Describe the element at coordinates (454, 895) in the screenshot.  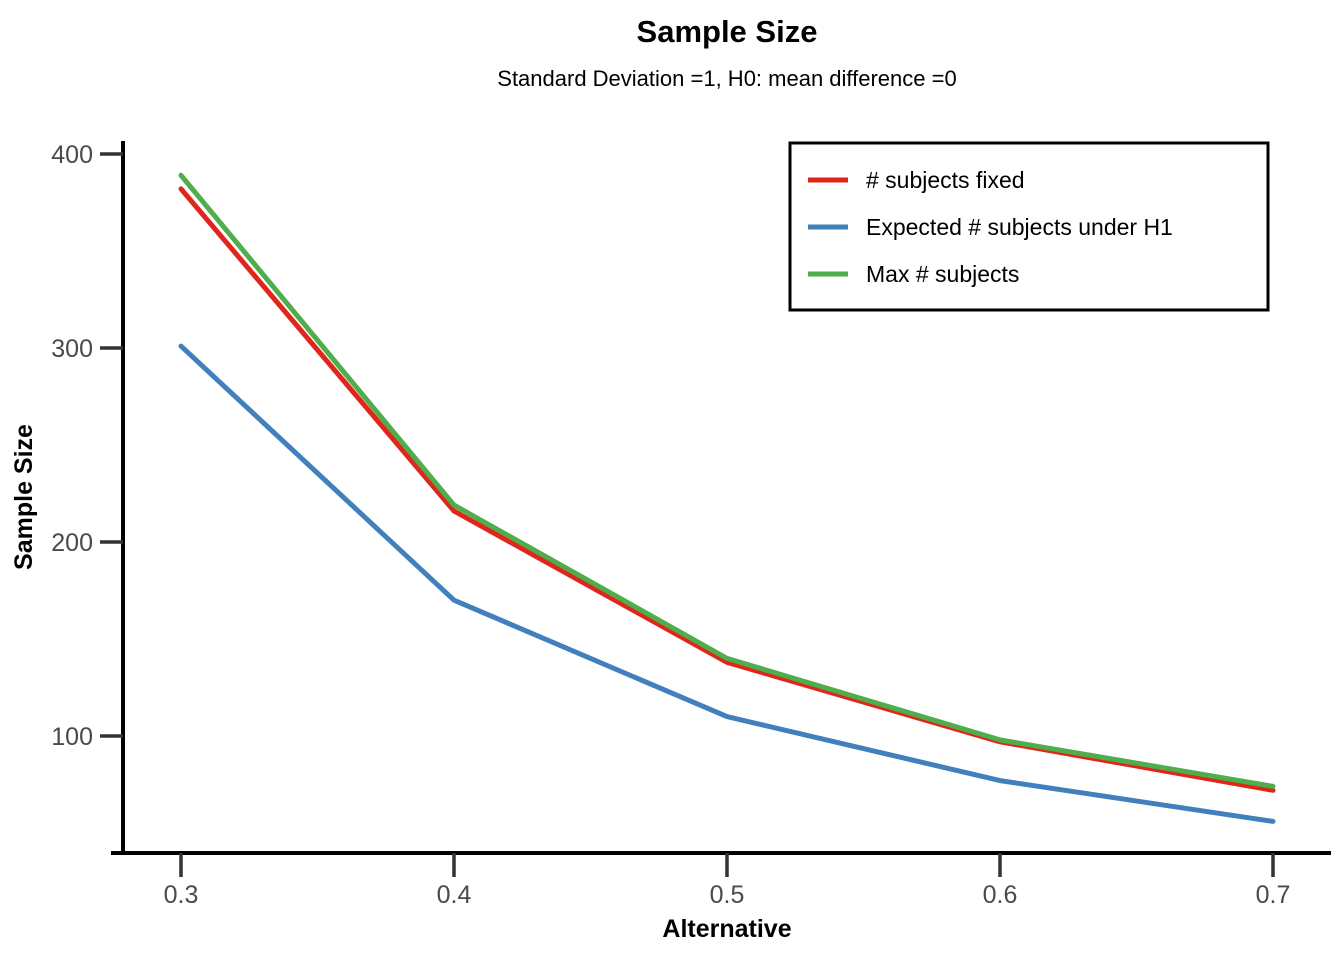
I see `x-tick-label: 0.4` at that location.